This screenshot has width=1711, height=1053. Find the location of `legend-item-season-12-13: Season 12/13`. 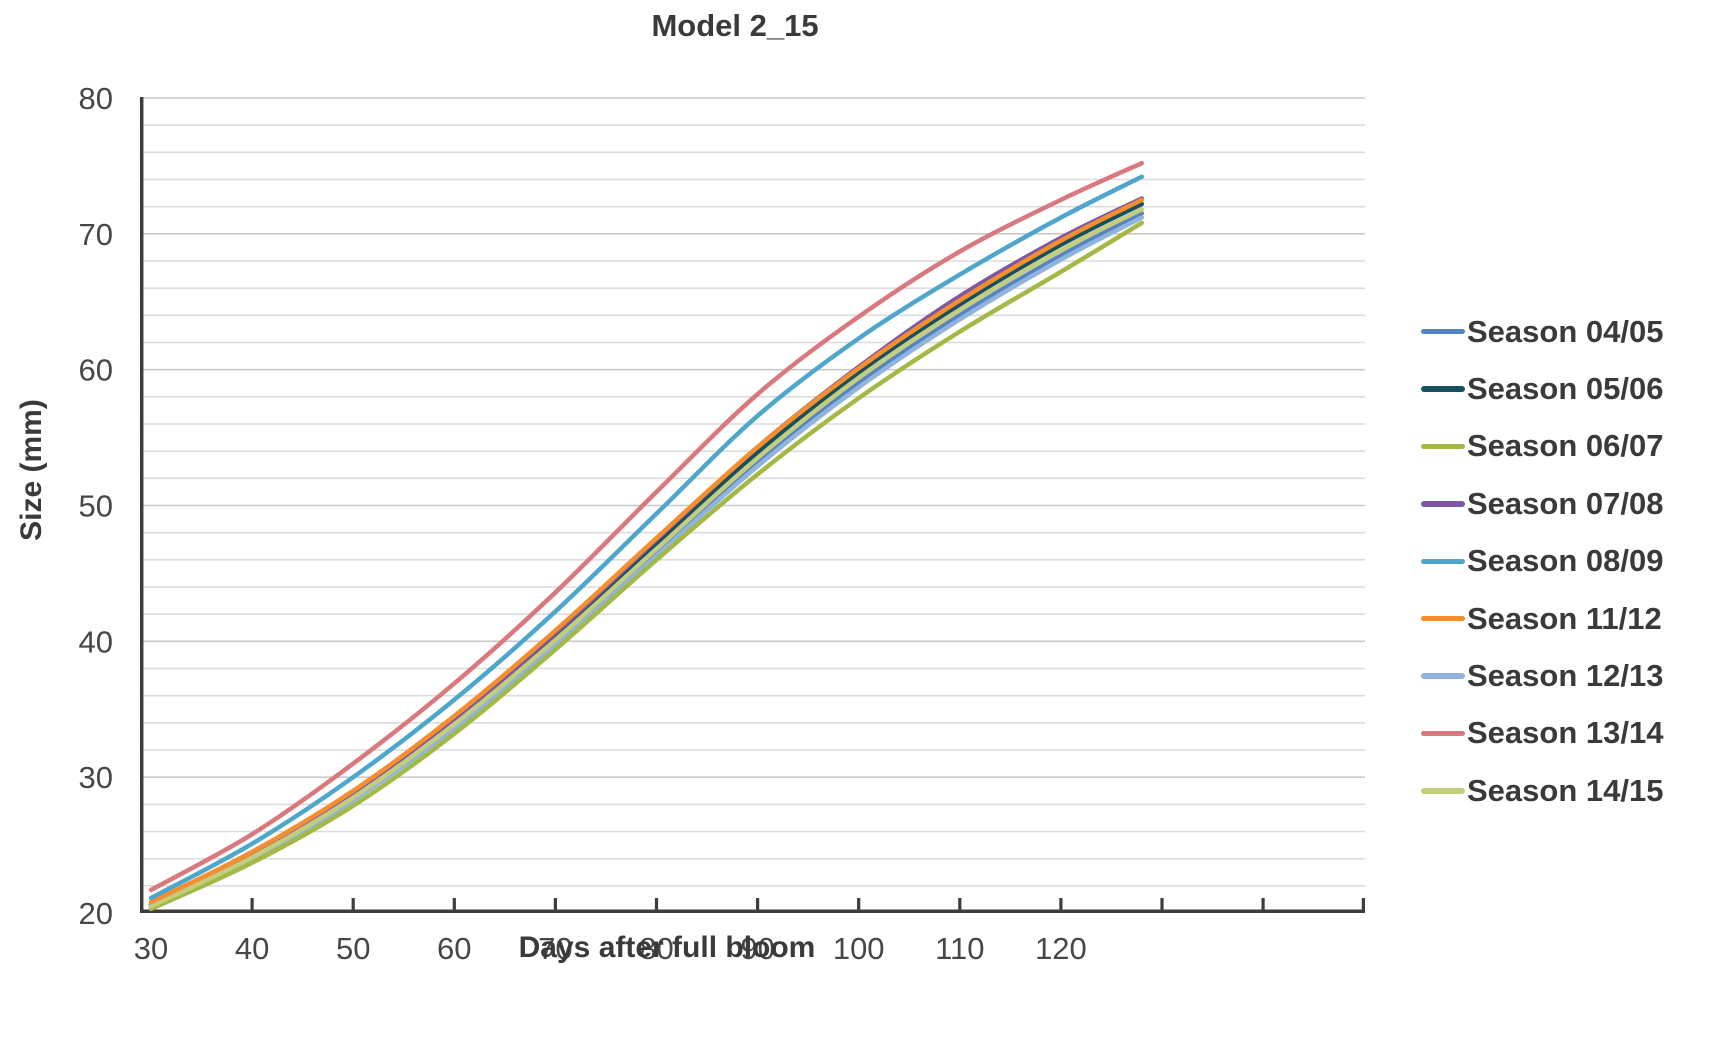

legend-item-season-12-13: Season 12/13 is located at coordinates (1542, 675).